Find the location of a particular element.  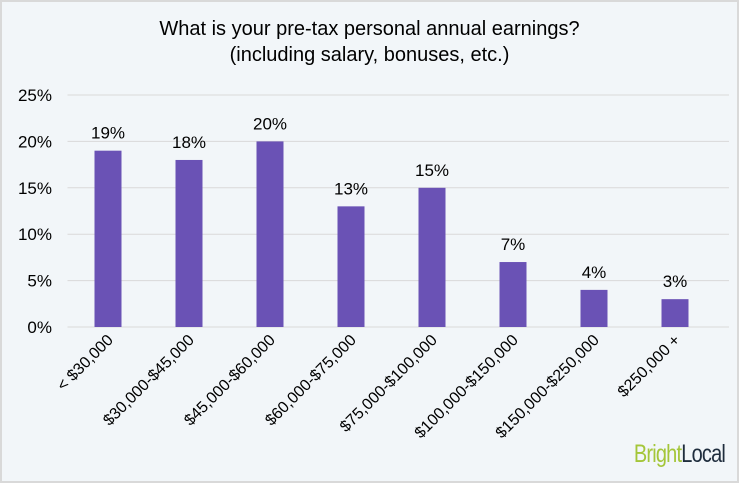

y-tick-label: 5% is located at coordinates (39, 281).